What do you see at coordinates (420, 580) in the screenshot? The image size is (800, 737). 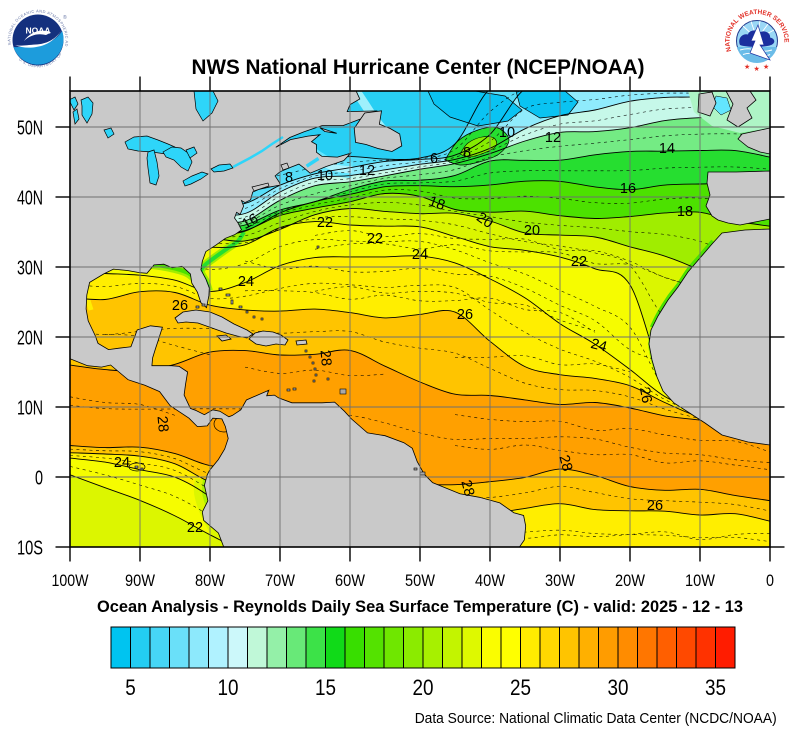 I see `svg-text: 50W` at bounding box center [420, 580].